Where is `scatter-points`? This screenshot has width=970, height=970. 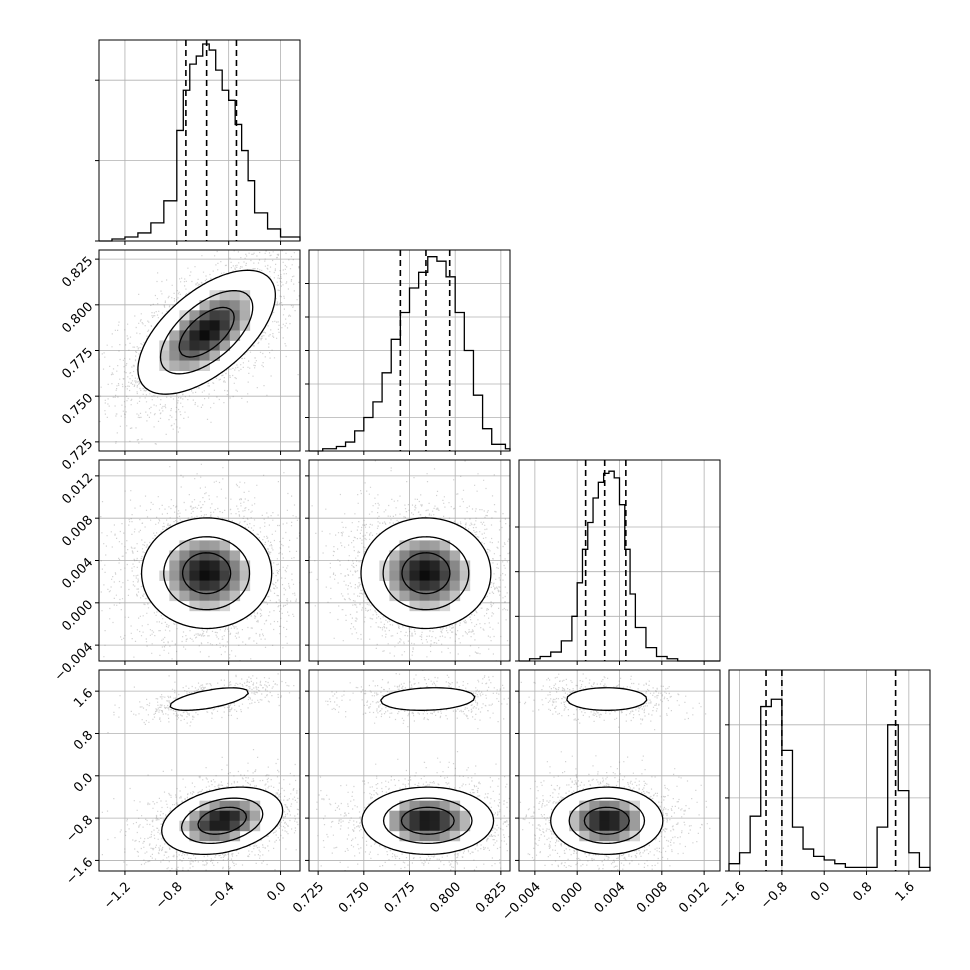 scatter-points is located at coordinates (409, 770).